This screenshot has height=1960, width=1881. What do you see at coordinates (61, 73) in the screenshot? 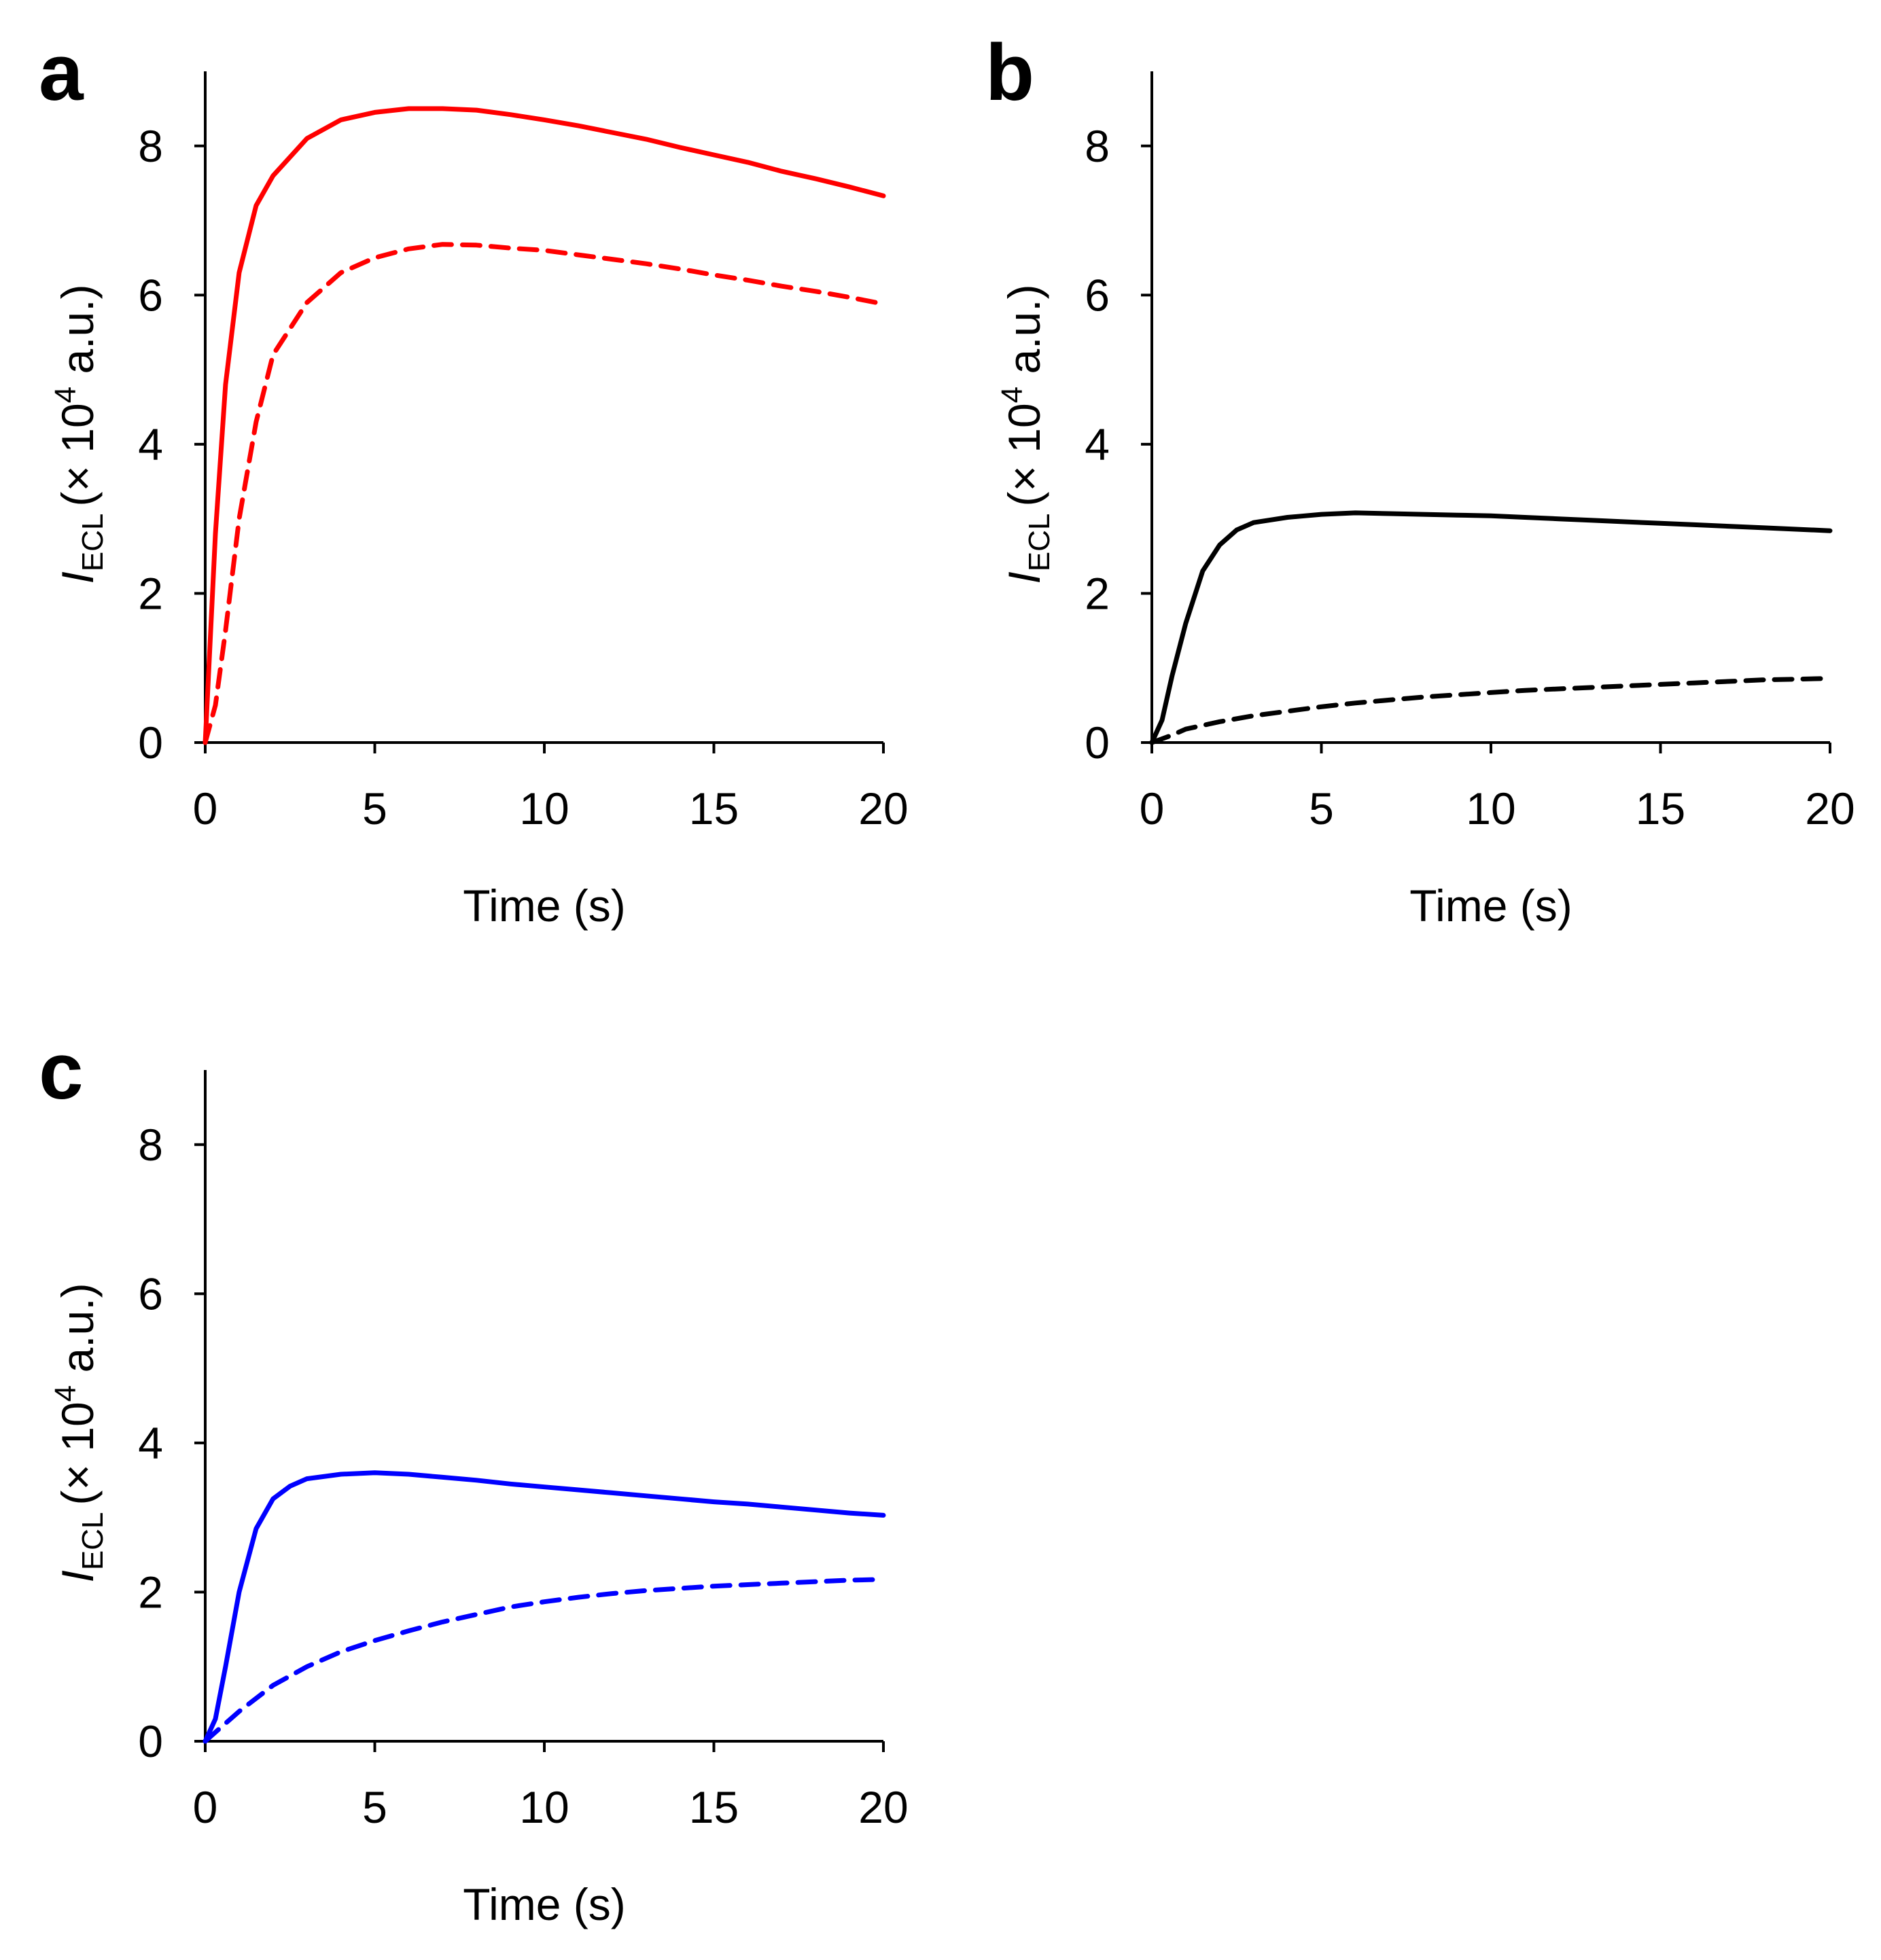
I see `panel-letter-a: a` at bounding box center [61, 73].